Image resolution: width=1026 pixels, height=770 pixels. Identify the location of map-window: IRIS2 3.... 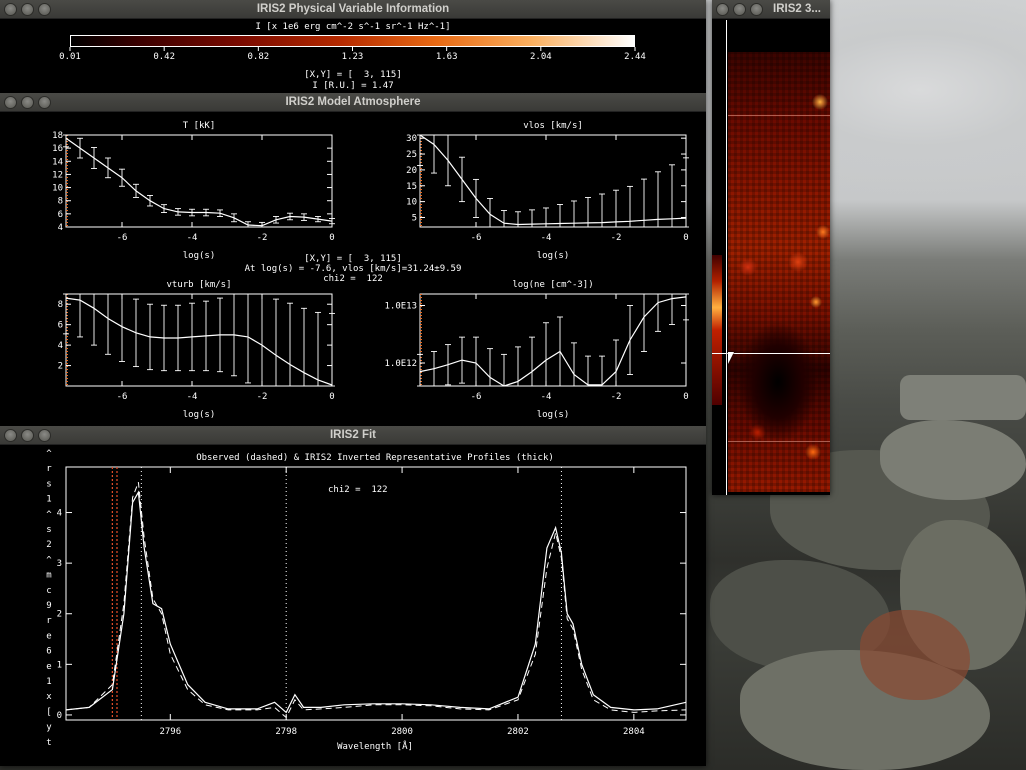
(771, 247).